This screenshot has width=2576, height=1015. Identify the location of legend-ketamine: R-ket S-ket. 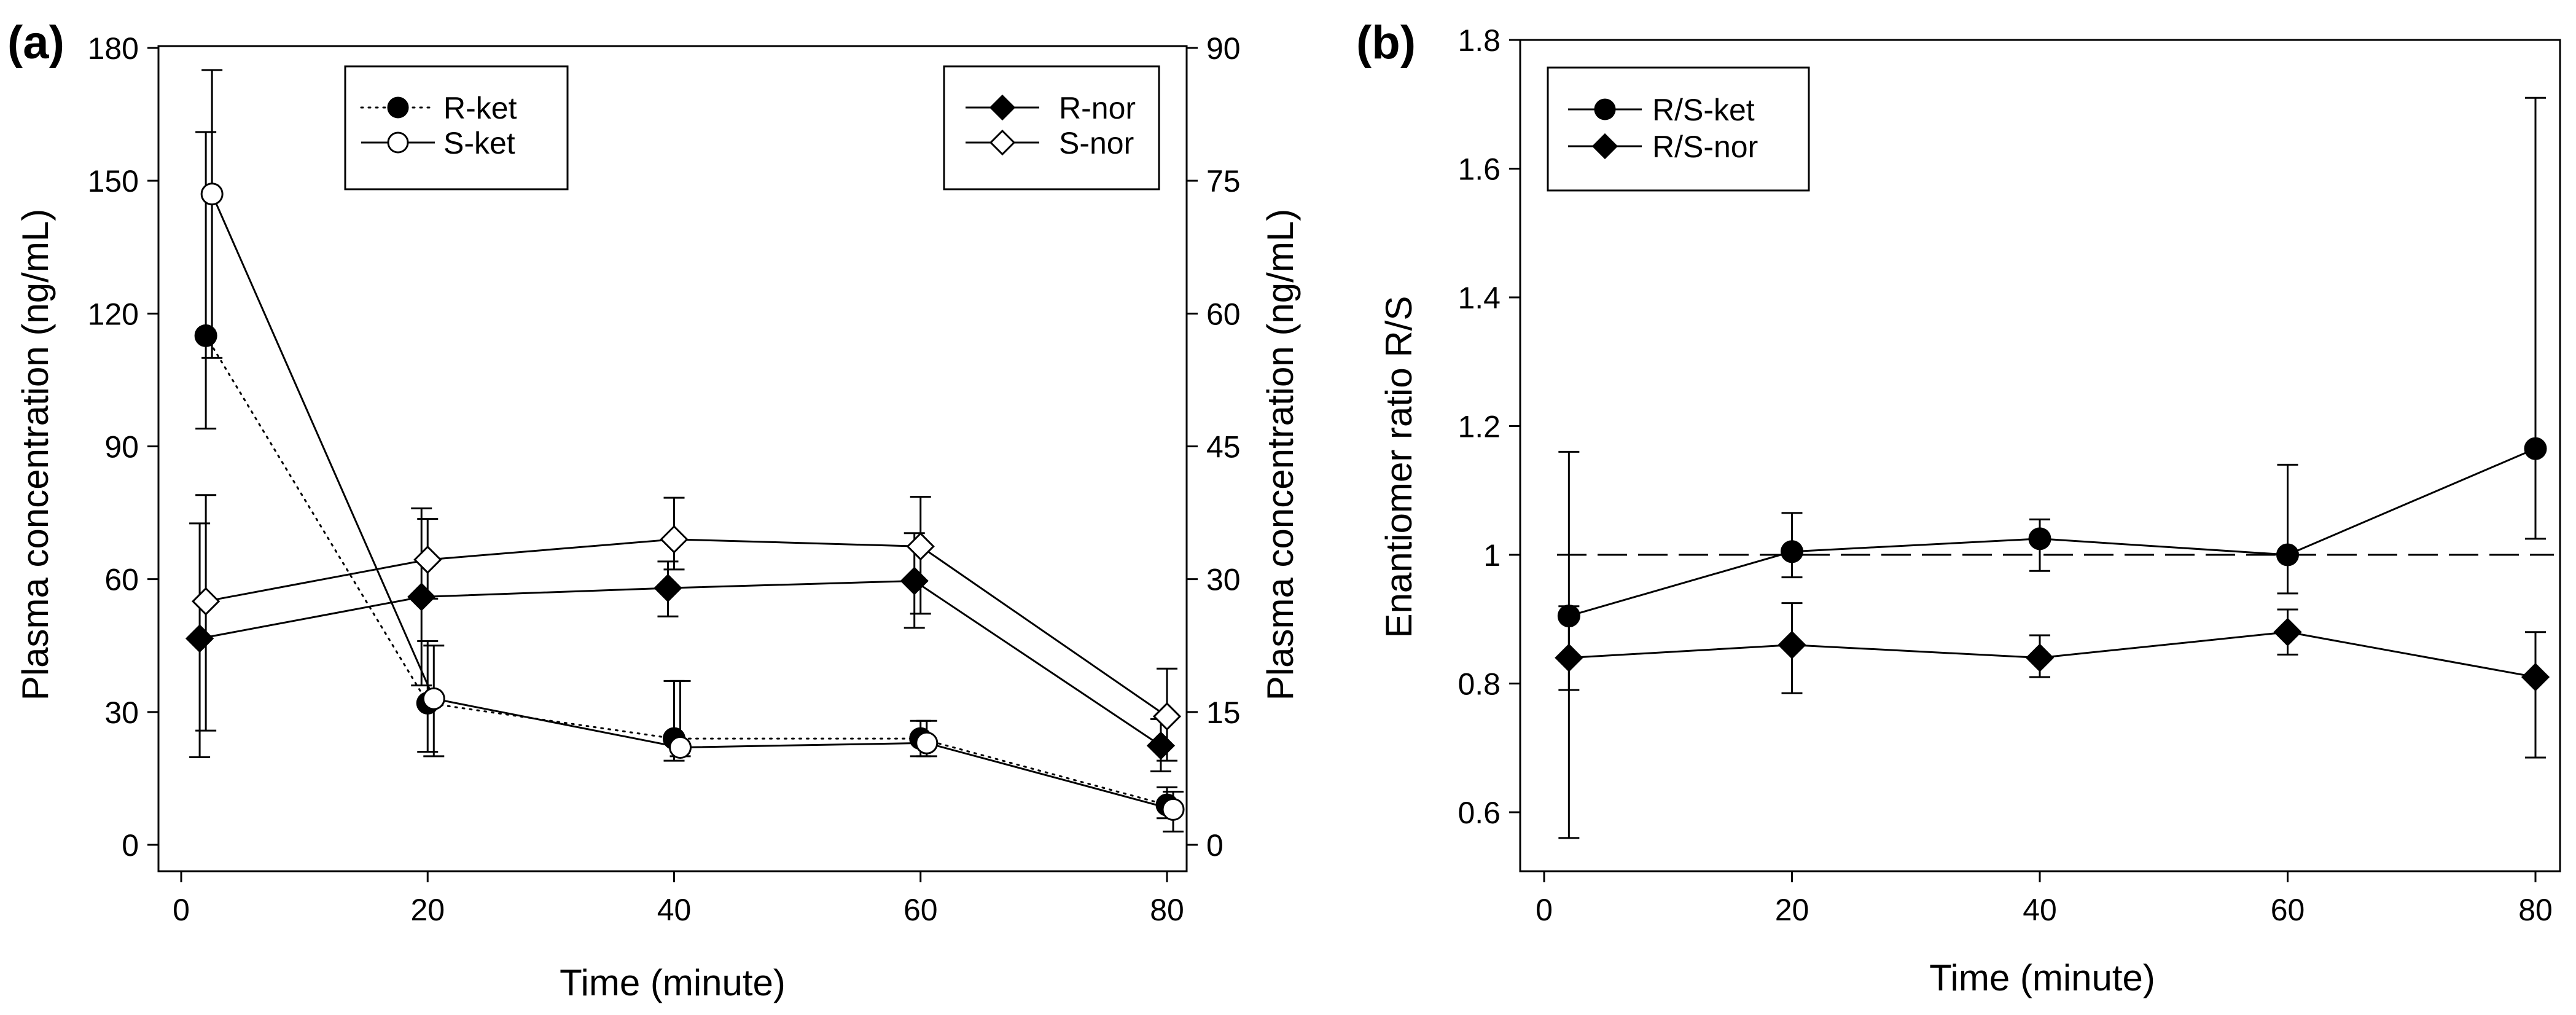
(456, 128).